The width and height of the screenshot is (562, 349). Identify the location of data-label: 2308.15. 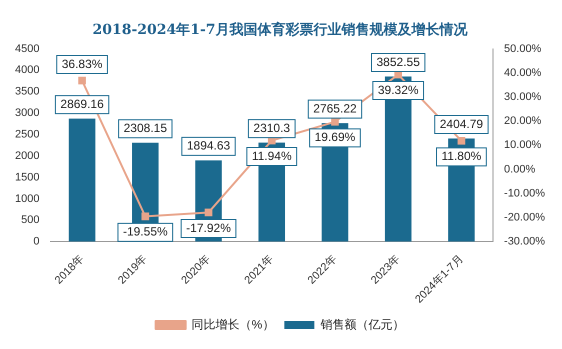
(146, 128).